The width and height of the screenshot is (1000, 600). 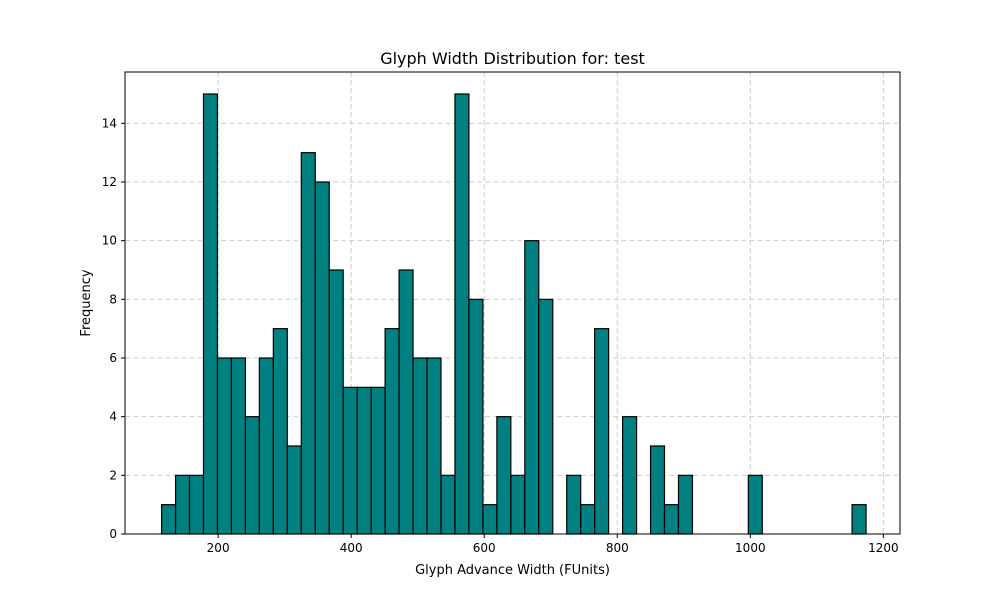 What do you see at coordinates (109, 182) in the screenshot?
I see `y-tick-label: 12` at bounding box center [109, 182].